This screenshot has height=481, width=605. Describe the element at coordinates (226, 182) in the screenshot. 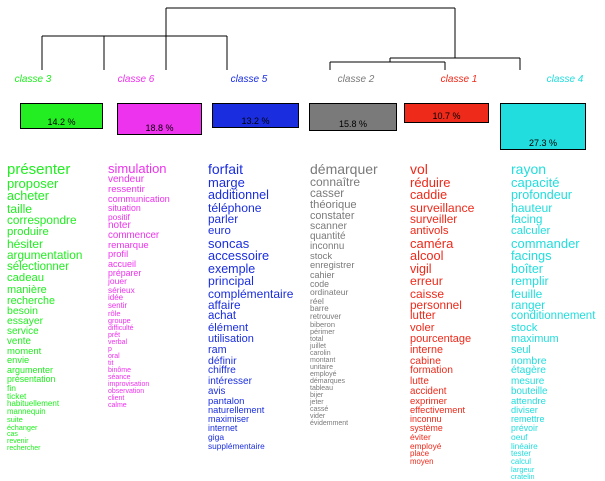

I see `word-item: marge` at that location.